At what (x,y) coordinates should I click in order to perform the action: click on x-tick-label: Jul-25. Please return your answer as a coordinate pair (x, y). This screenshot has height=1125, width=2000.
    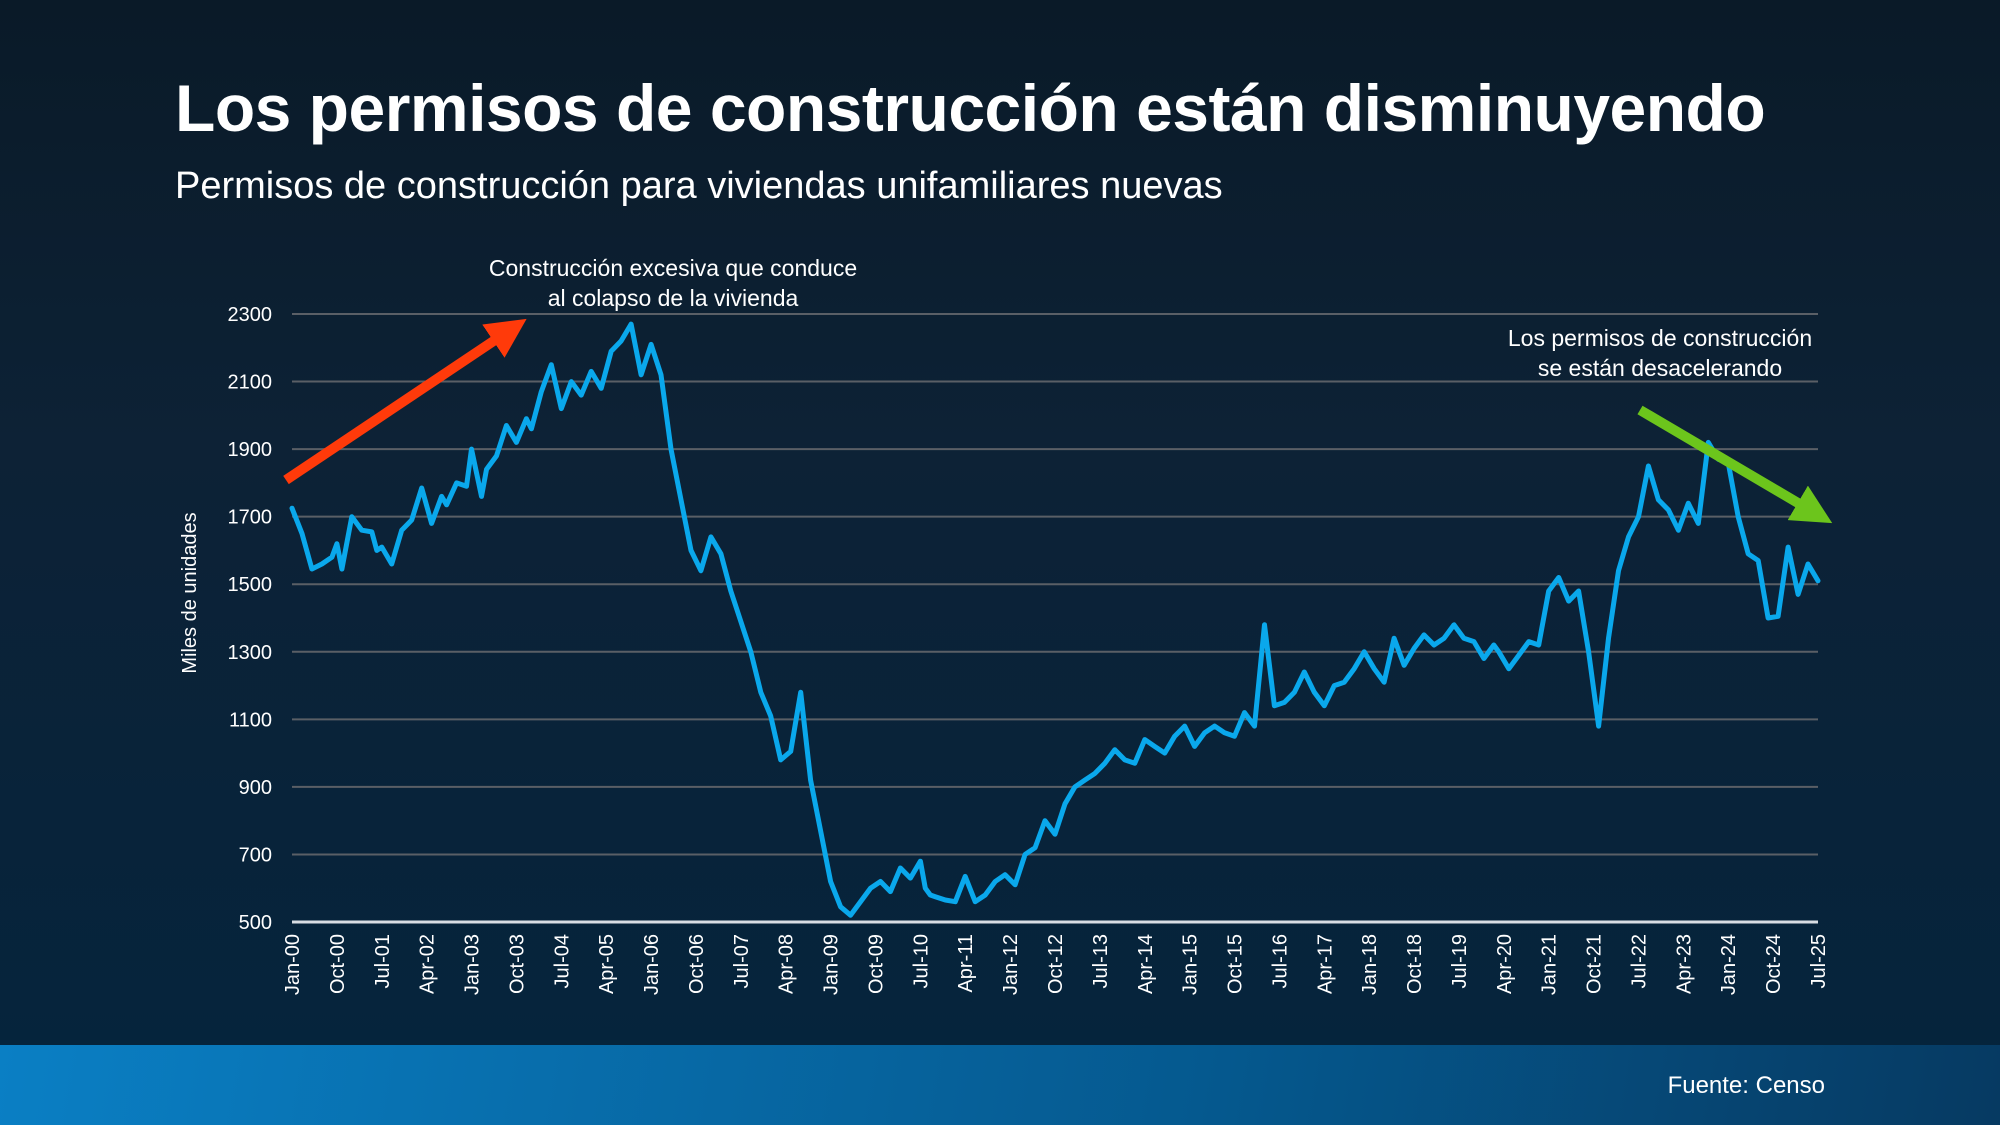
    Looking at the image, I should click on (1819, 961).